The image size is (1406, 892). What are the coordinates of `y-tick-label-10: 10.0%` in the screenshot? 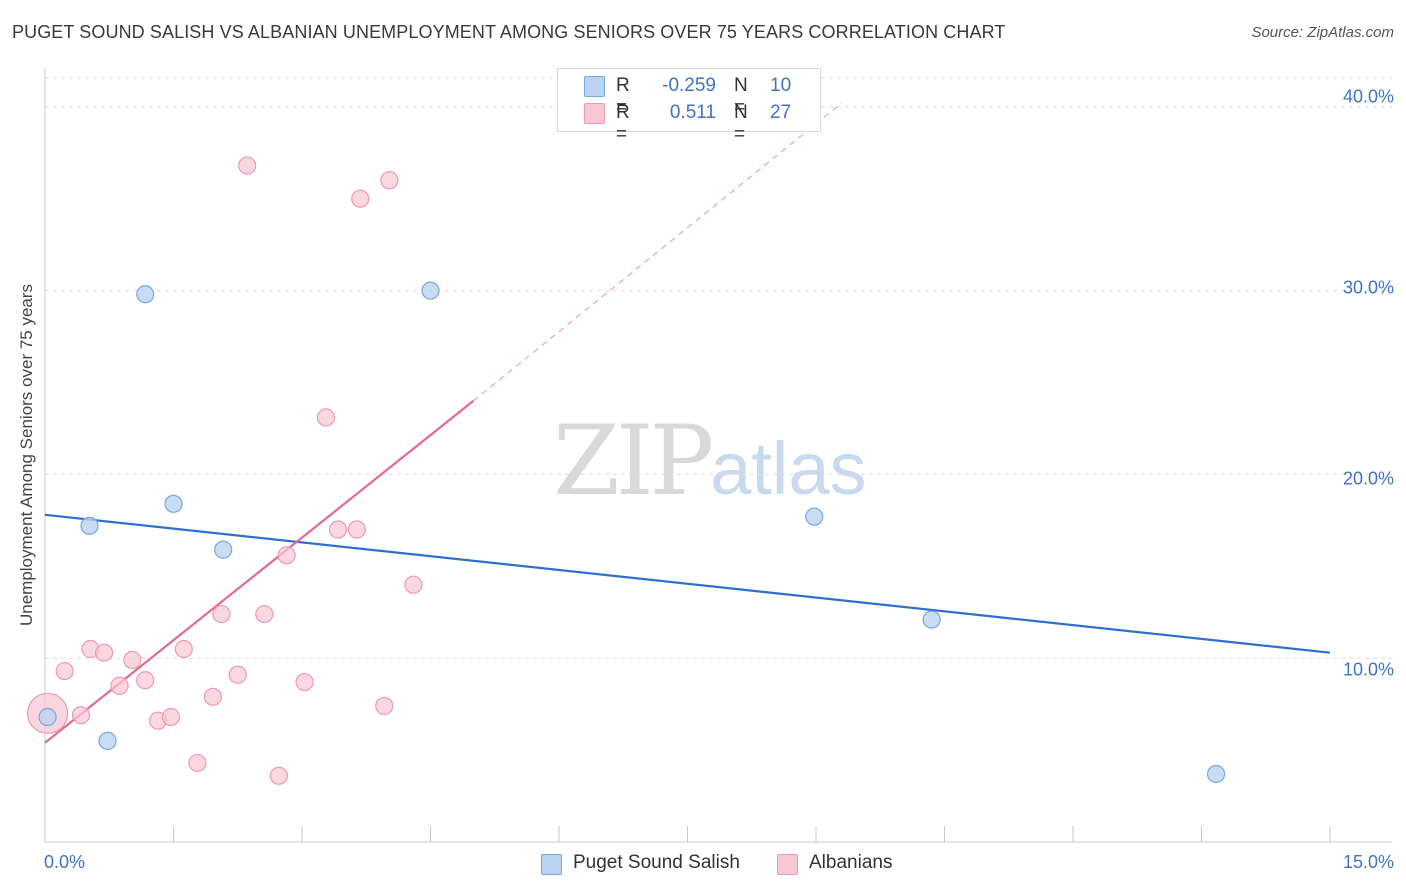 It's located at (1368, 669).